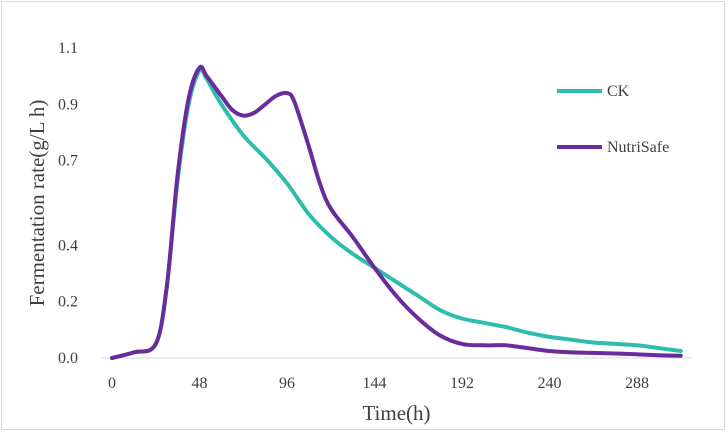 The image size is (728, 433). What do you see at coordinates (618, 91) in the screenshot?
I see `legend-label-ck: CK` at bounding box center [618, 91].